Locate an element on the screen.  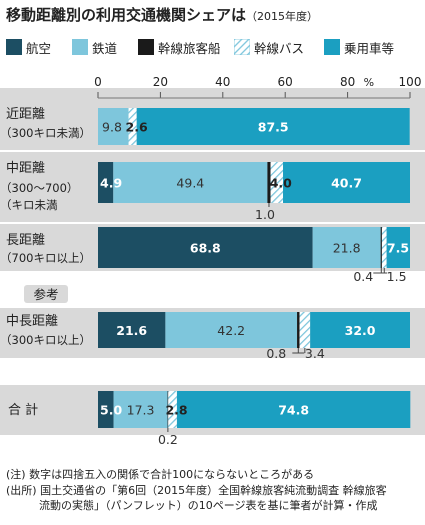
row-sublabel: （300〜700） is located at coordinates (39, 188).